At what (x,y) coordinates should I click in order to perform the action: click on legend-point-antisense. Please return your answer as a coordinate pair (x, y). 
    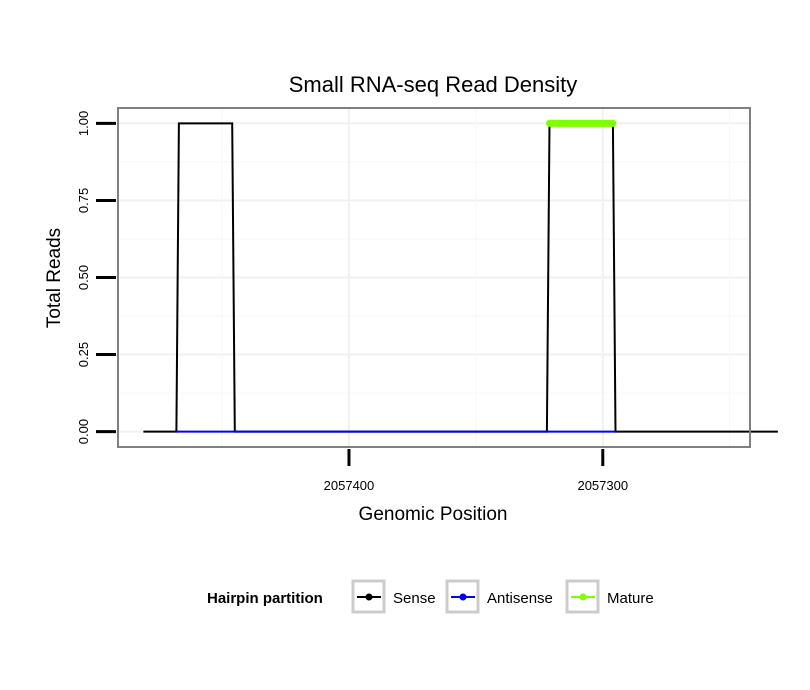
    Looking at the image, I should click on (463, 597).